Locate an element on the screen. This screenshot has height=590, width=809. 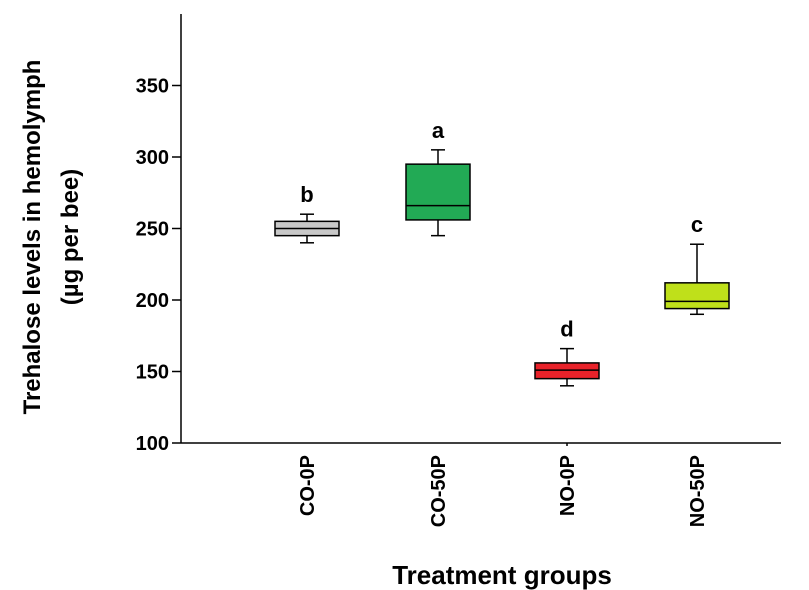
box-no-0p: d is located at coordinates (567, 352).